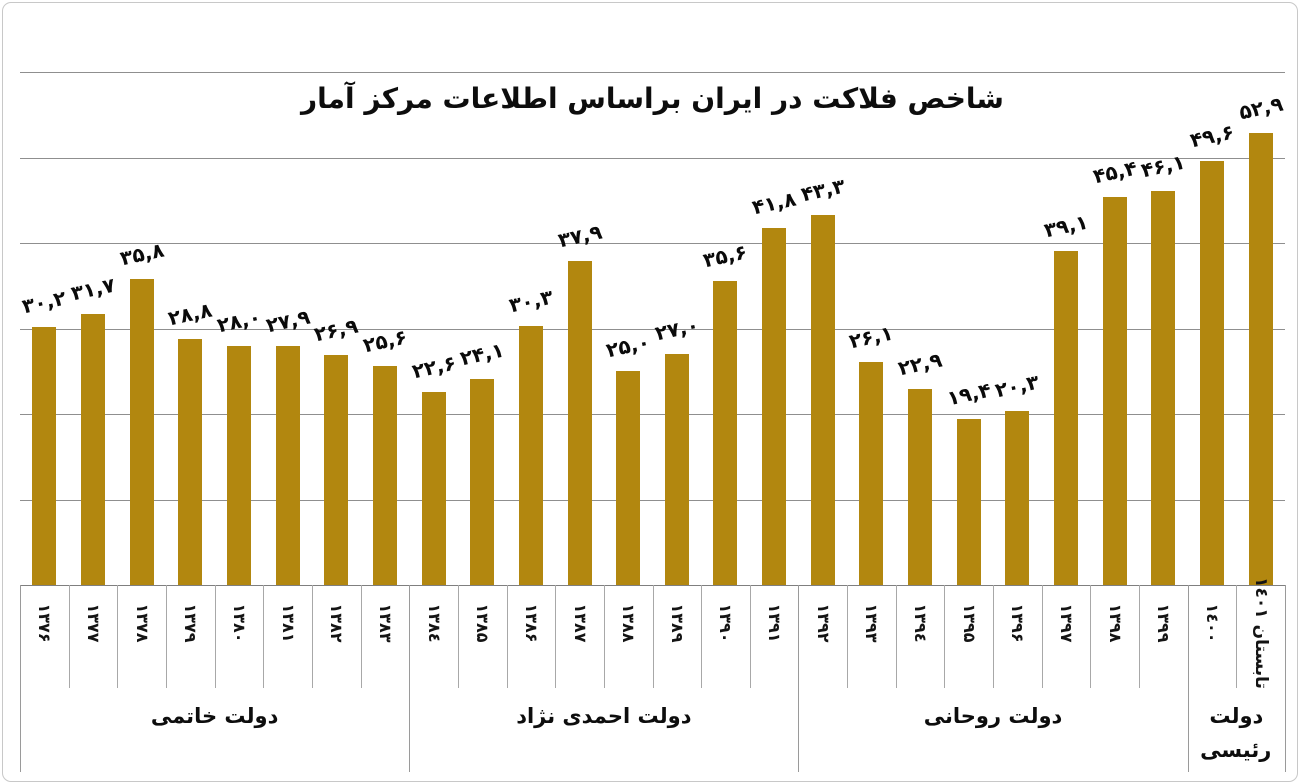  What do you see at coordinates (726, 623) in the screenshot?
I see `year-label: ۱۳۹۰` at bounding box center [726, 623].